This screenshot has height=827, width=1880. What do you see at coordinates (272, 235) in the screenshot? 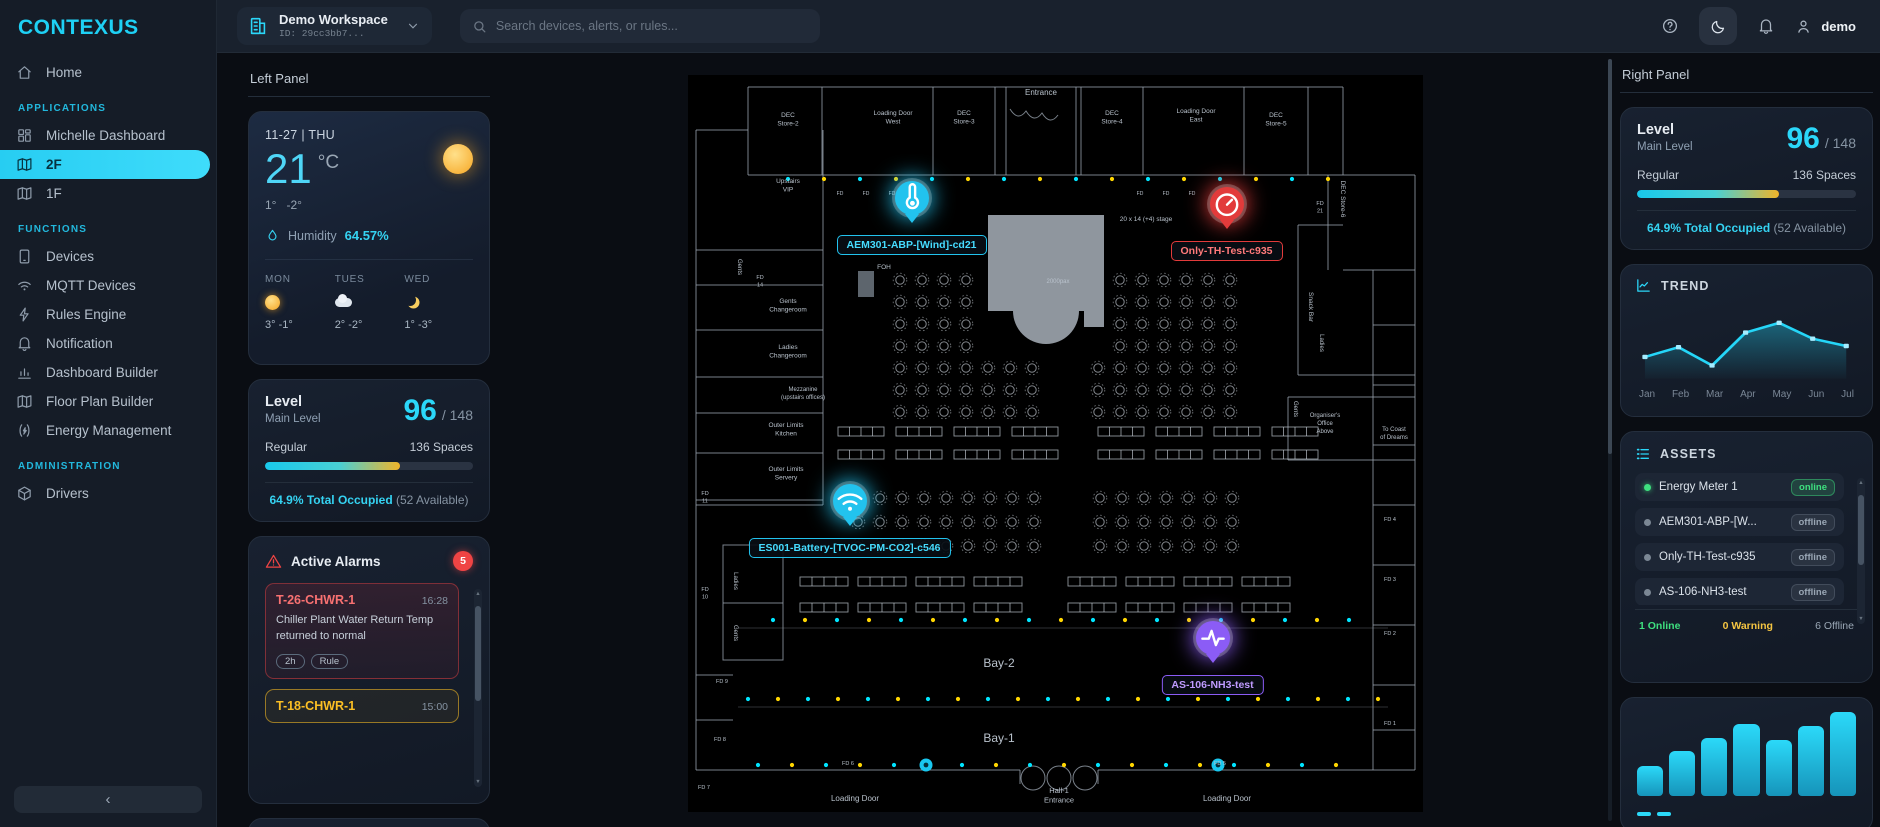
I see `humidity-drop-icon` at bounding box center [272, 235].